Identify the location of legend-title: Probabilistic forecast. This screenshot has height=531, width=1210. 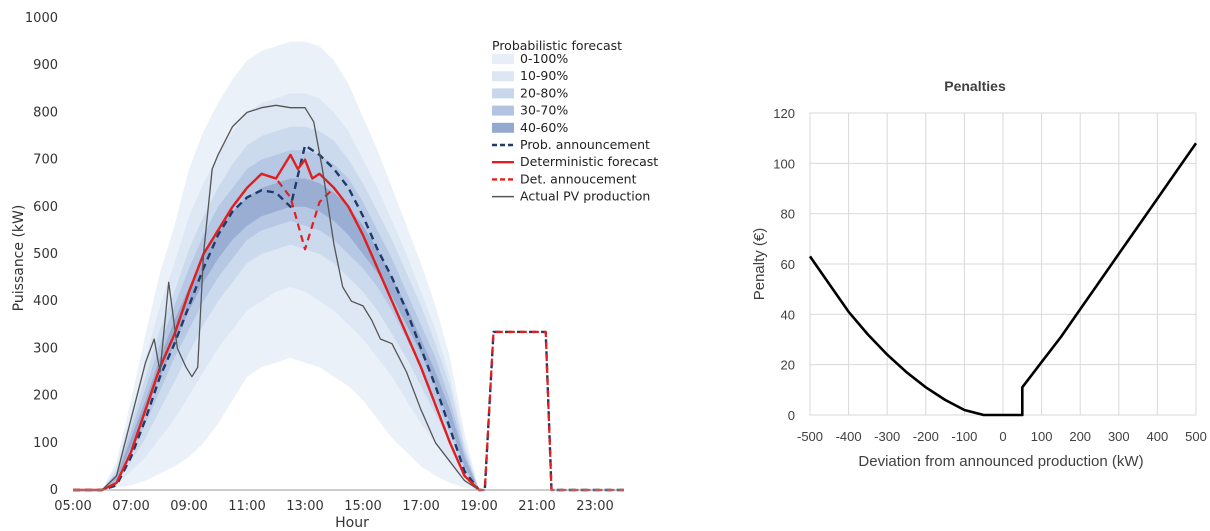
(557, 45).